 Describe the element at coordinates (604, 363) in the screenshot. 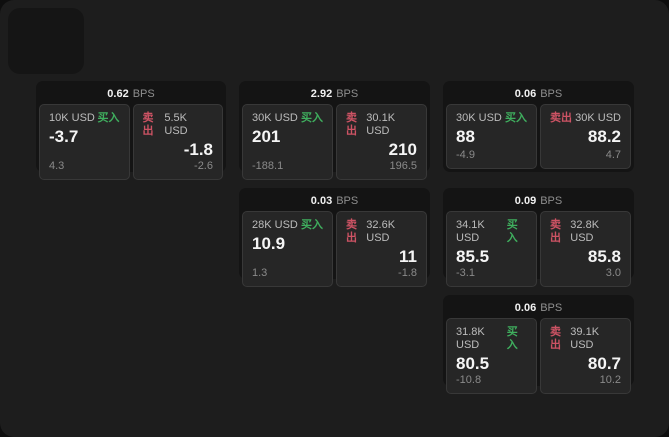

I see `sell-price: 80.7` at that location.